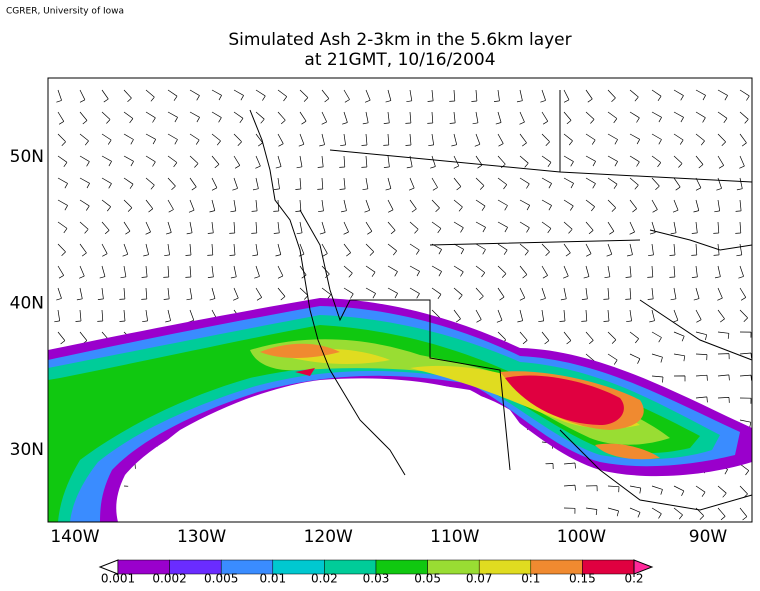 This screenshot has width=760, height=591. I want to click on lon-label: 100W, so click(581, 537).